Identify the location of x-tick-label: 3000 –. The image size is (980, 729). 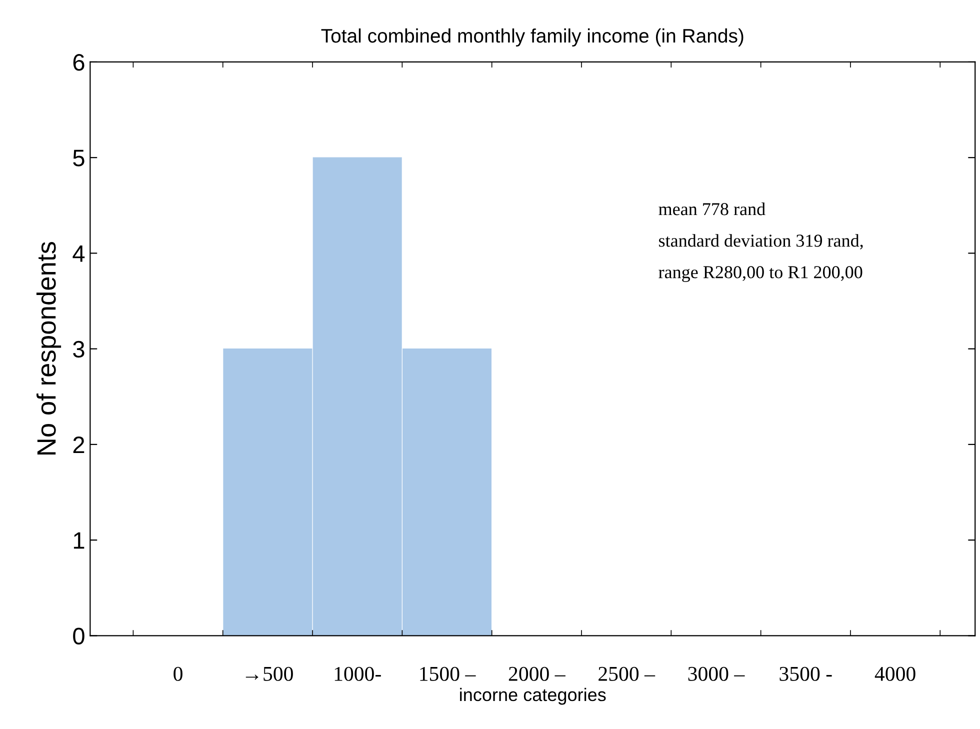
(716, 673).